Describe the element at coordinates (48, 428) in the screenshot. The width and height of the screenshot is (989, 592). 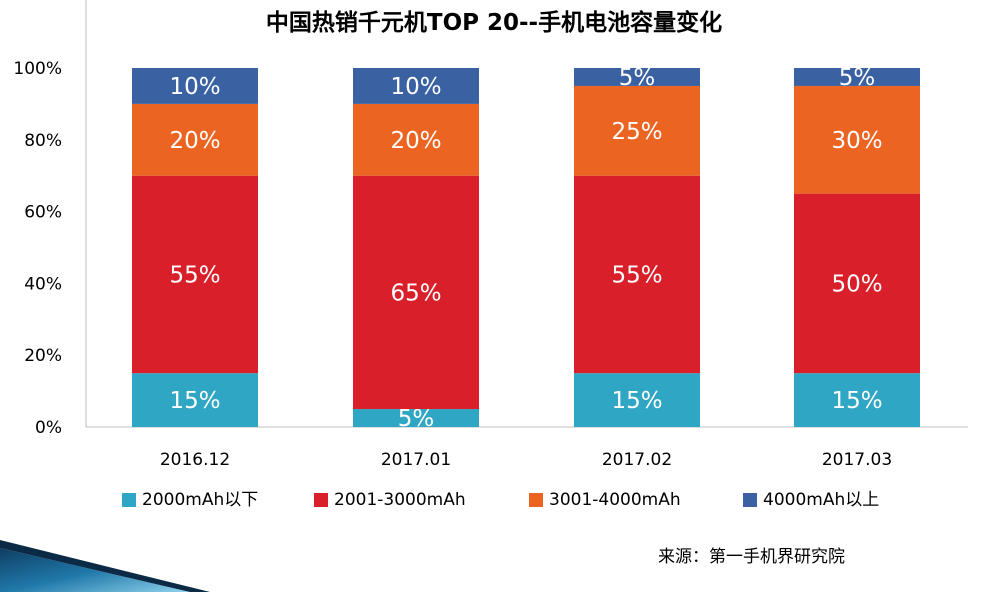
I see `y-tick-label: 0%` at that location.